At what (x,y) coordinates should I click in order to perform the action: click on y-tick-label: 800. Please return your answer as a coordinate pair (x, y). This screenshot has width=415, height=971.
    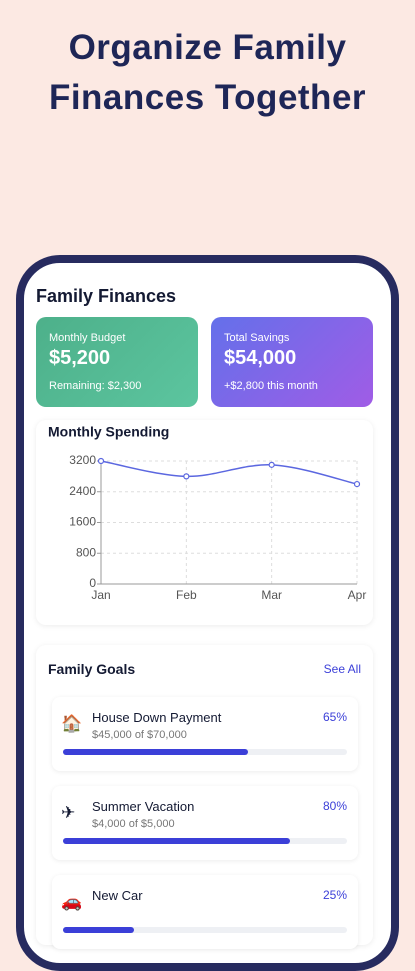
    Looking at the image, I should click on (86, 552).